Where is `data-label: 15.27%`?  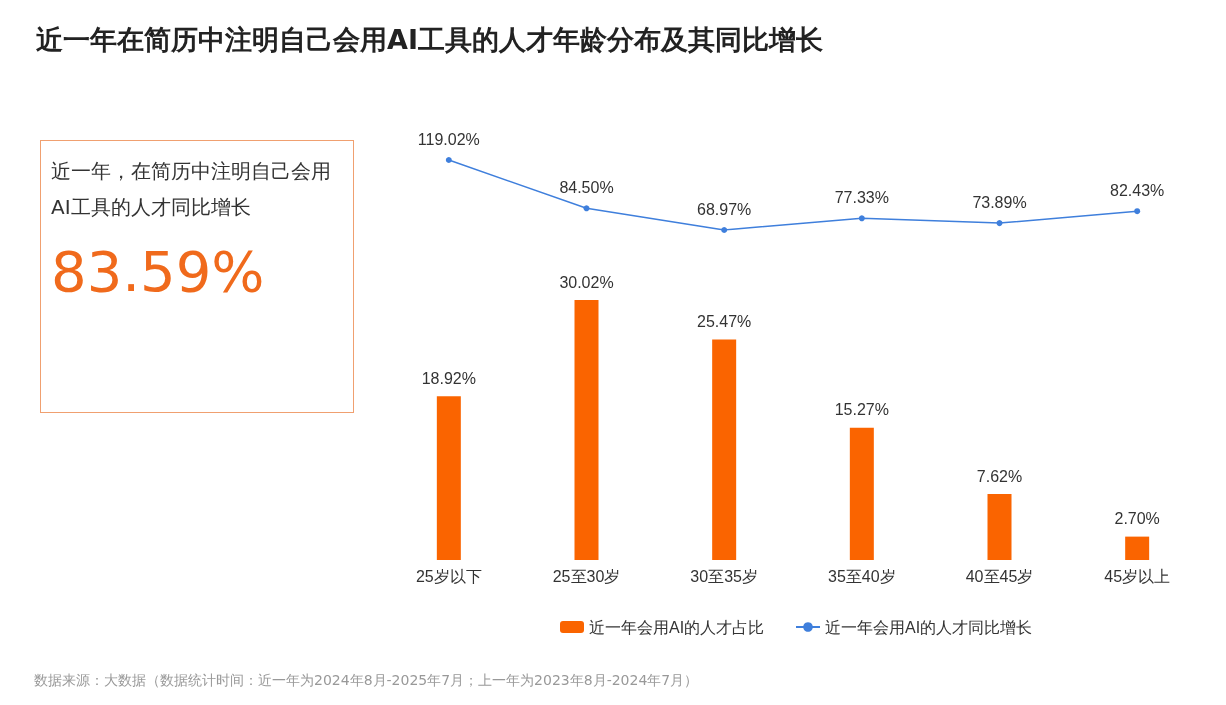
data-label: 15.27% is located at coordinates (861, 410).